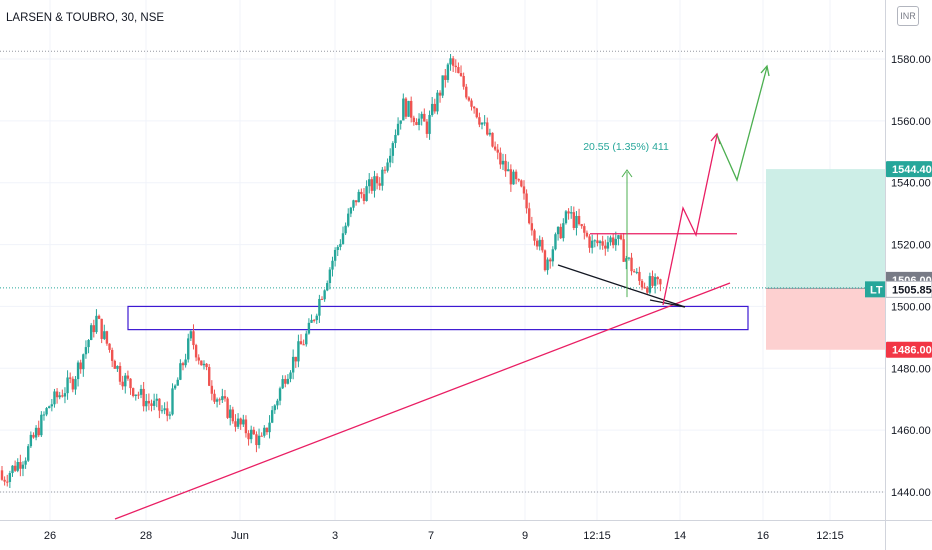  Describe the element at coordinates (438, 318) in the screenshot. I see `support-zone-box` at that location.